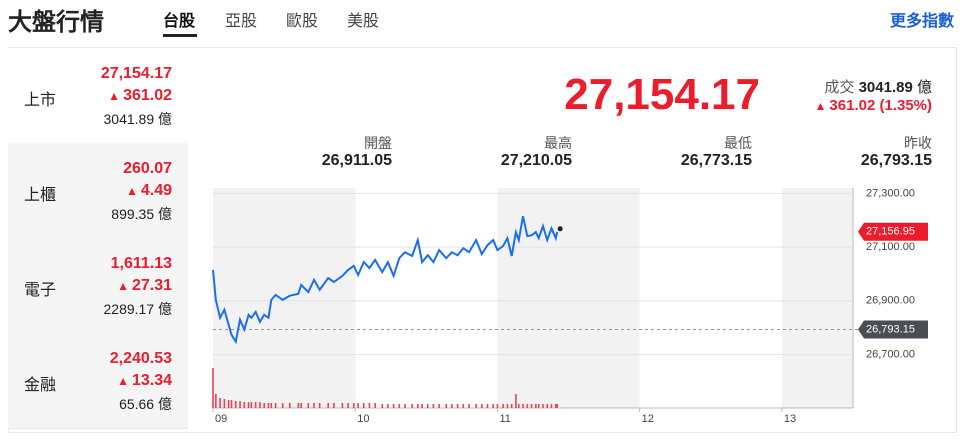  Describe the element at coordinates (921, 21) in the screenshot. I see `more-link: 更多指數` at that location.